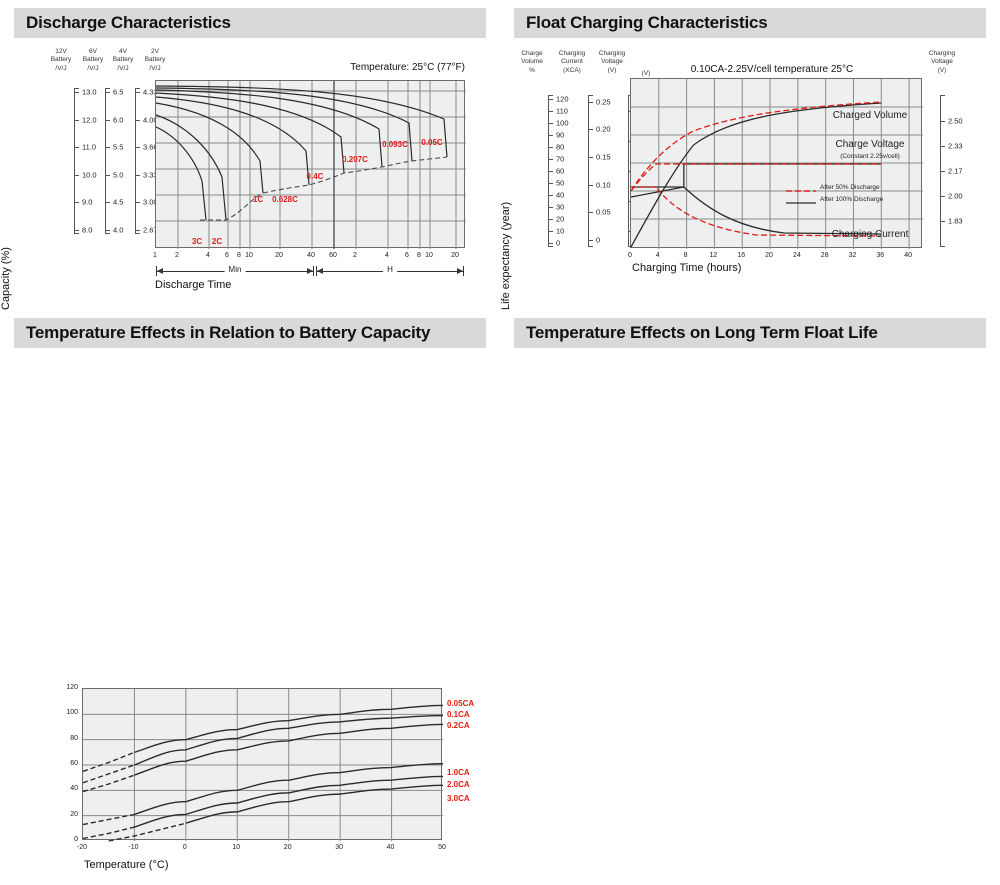  What do you see at coordinates (560, 231) in the screenshot?
I see `scale-tick-value: 10` at bounding box center [560, 231].